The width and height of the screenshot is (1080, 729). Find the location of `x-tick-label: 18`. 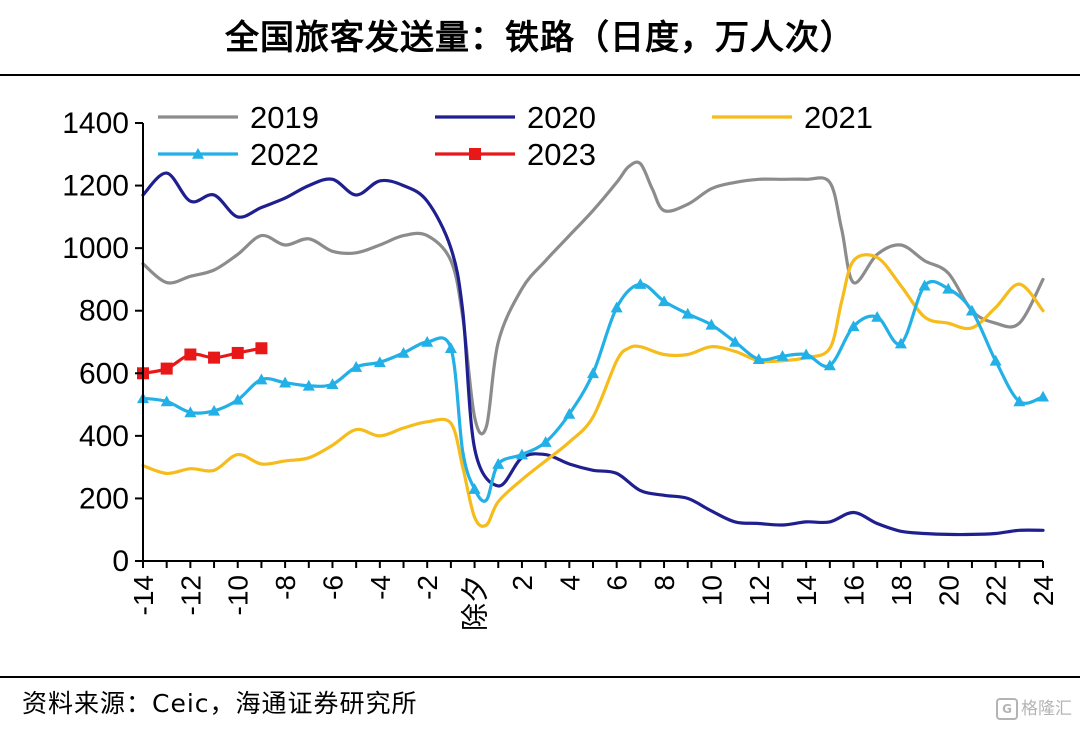

x-tick-label: 18 is located at coordinates (901, 590).